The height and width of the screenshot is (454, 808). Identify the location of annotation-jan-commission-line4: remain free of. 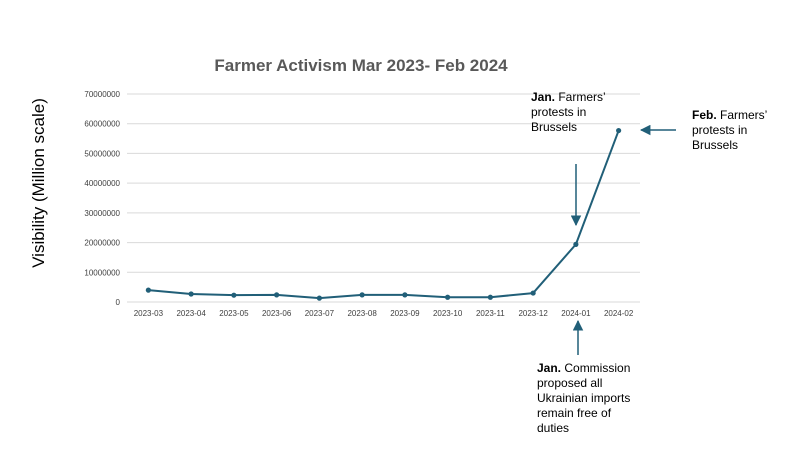
(574, 413).